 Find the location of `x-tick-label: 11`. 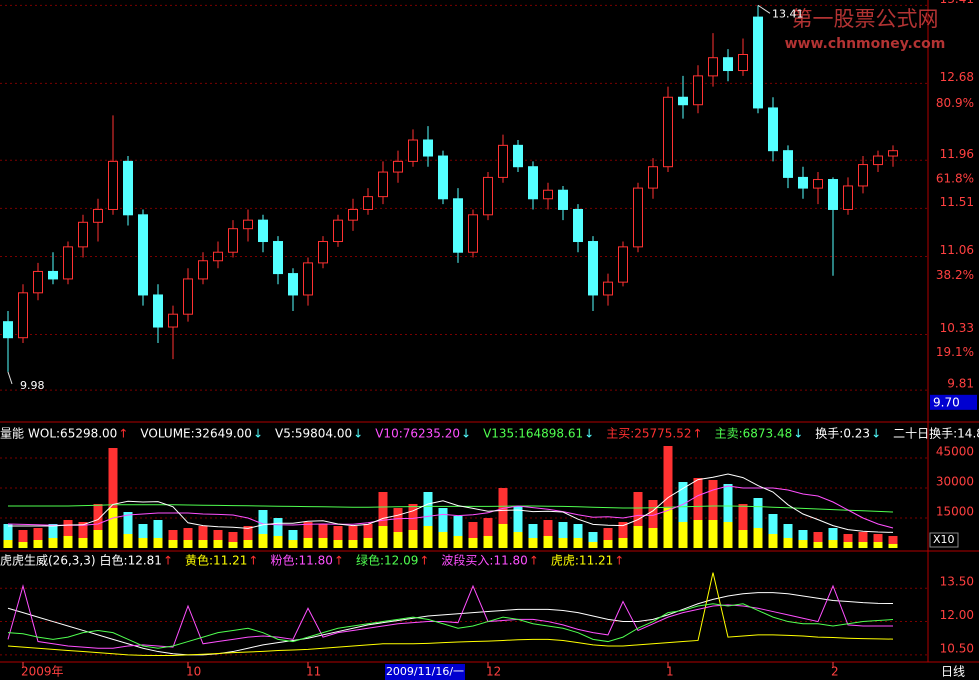

x-tick-label: 11 is located at coordinates (313, 672).